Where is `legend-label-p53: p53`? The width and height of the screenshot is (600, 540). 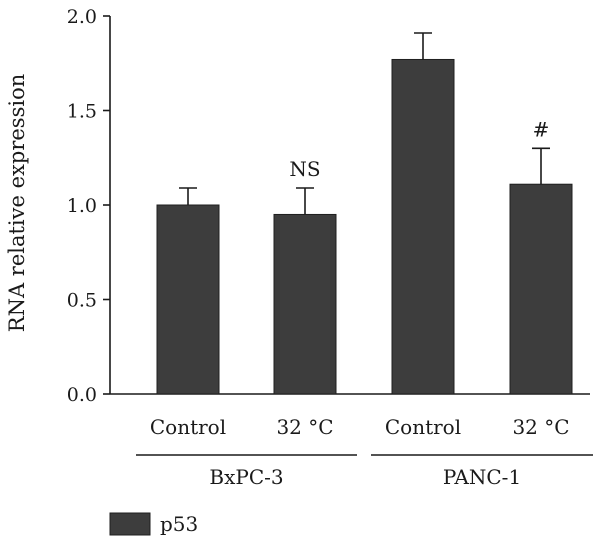 legend-label-p53: p53 is located at coordinates (179, 524).